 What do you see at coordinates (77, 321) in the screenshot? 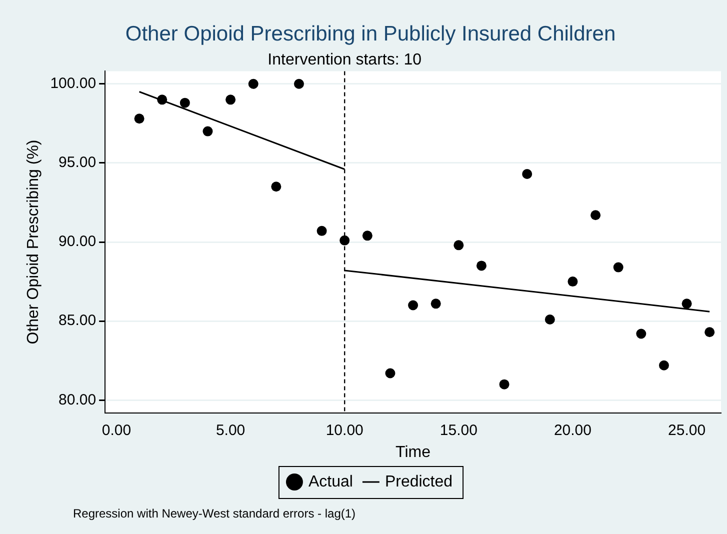
I see `y-tick-label: 85.00` at bounding box center [77, 321].